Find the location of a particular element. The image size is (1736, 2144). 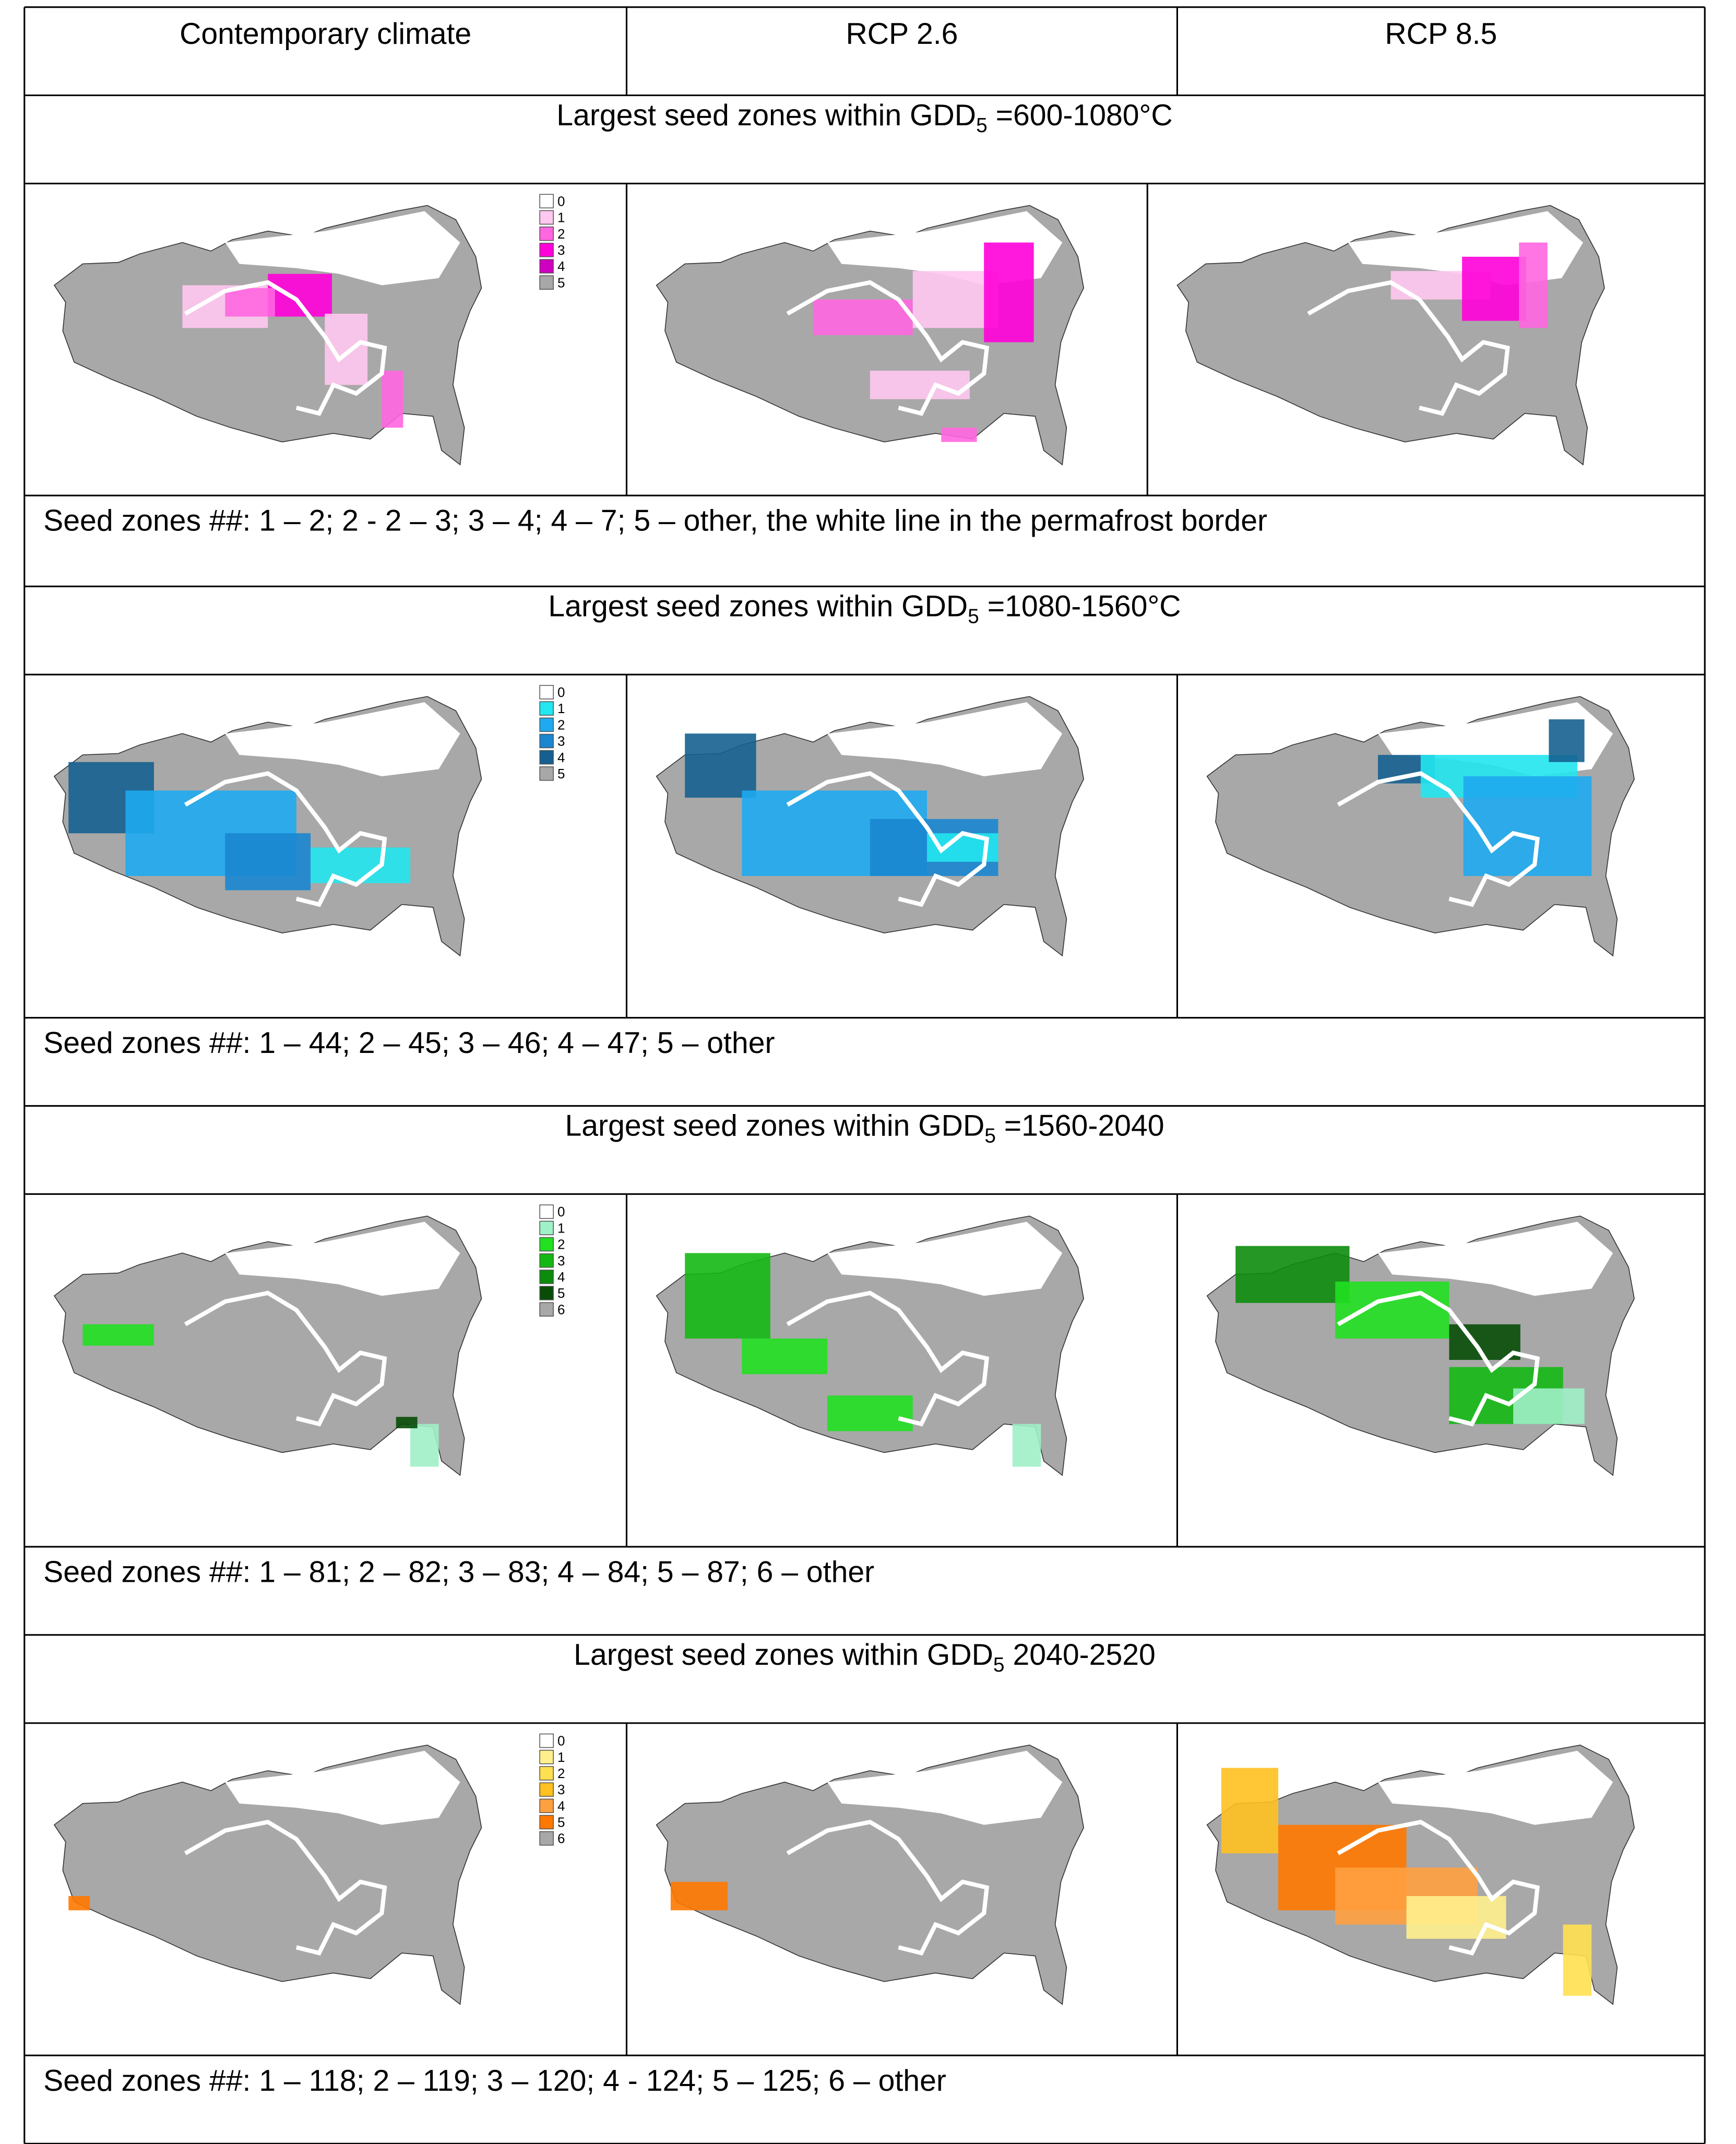

column-header: RCP 2.6 is located at coordinates (902, 34).